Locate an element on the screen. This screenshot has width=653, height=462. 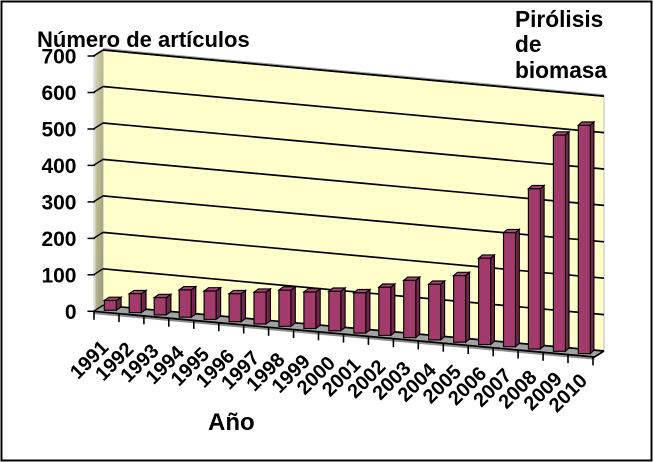
svg-text: 100 is located at coordinates (58, 275).